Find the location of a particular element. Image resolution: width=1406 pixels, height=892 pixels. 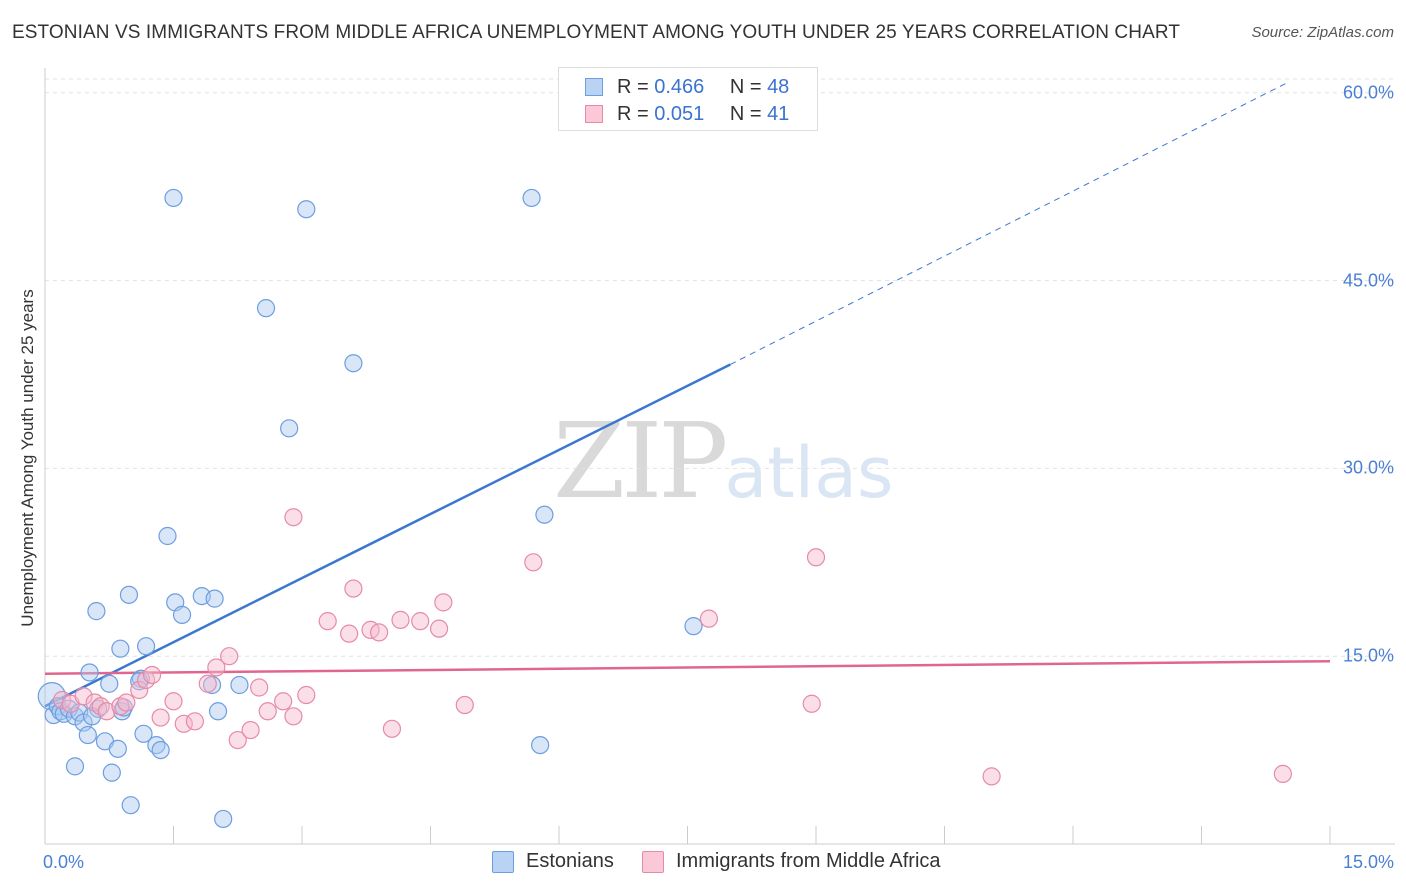

y-tick-label: 60.0% is located at coordinates (1368, 92).